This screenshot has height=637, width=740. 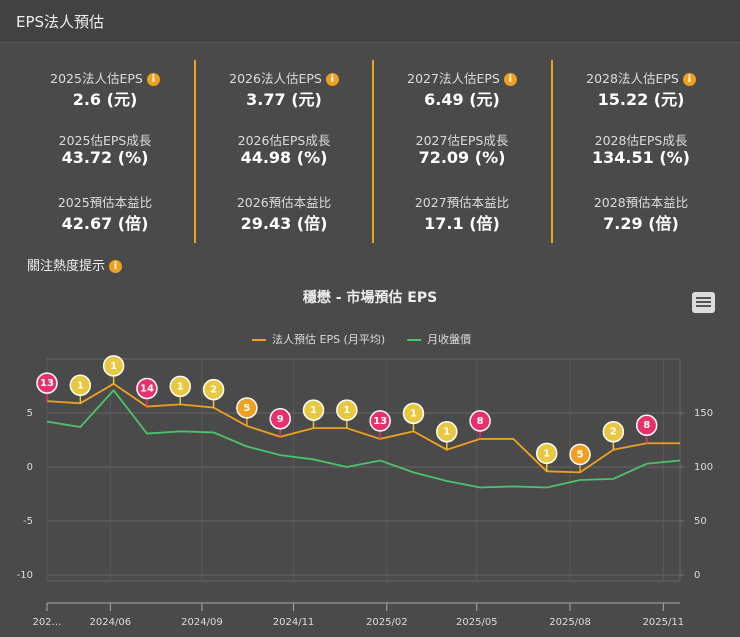 I want to click on stat-label: 2025法人估EPS i, so click(x=105, y=77).